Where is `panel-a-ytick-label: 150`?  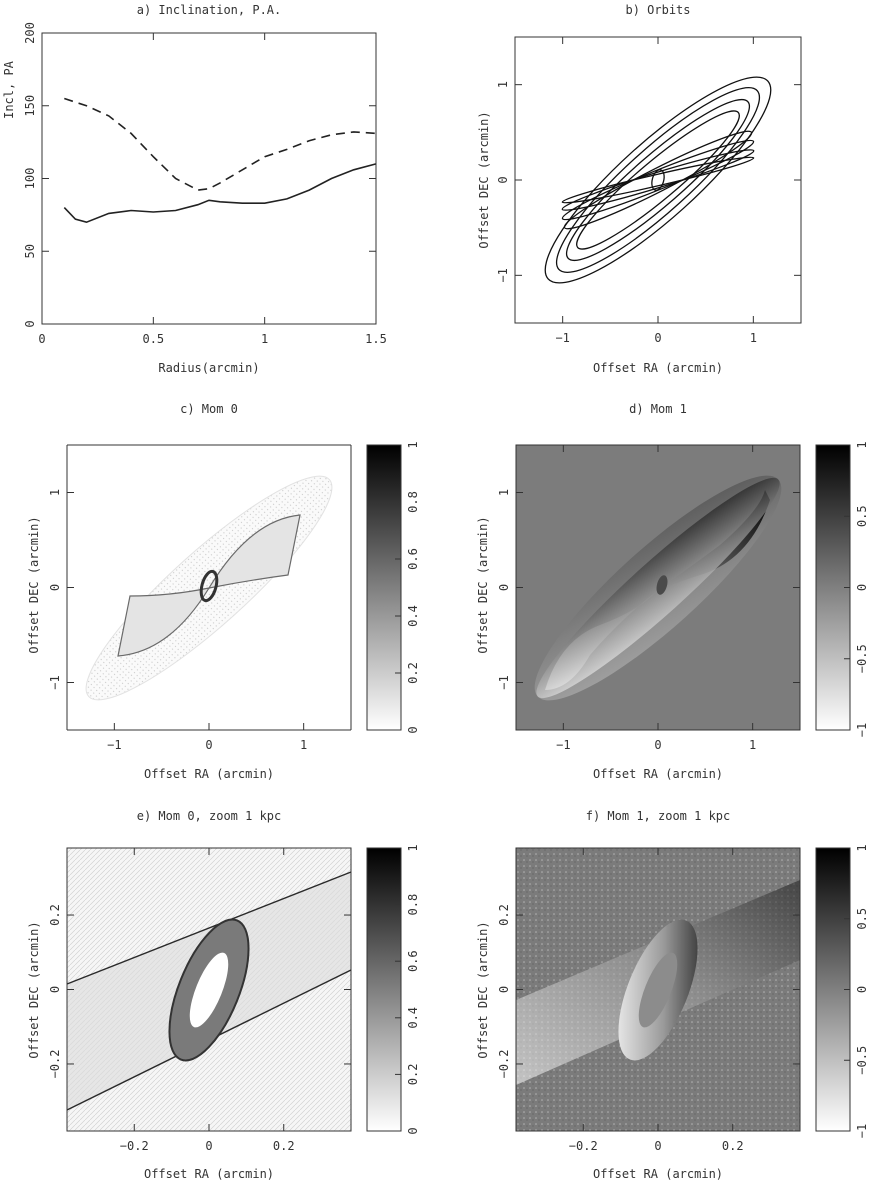
panel-a-ytick-label: 150 is located at coordinates (30, 106).